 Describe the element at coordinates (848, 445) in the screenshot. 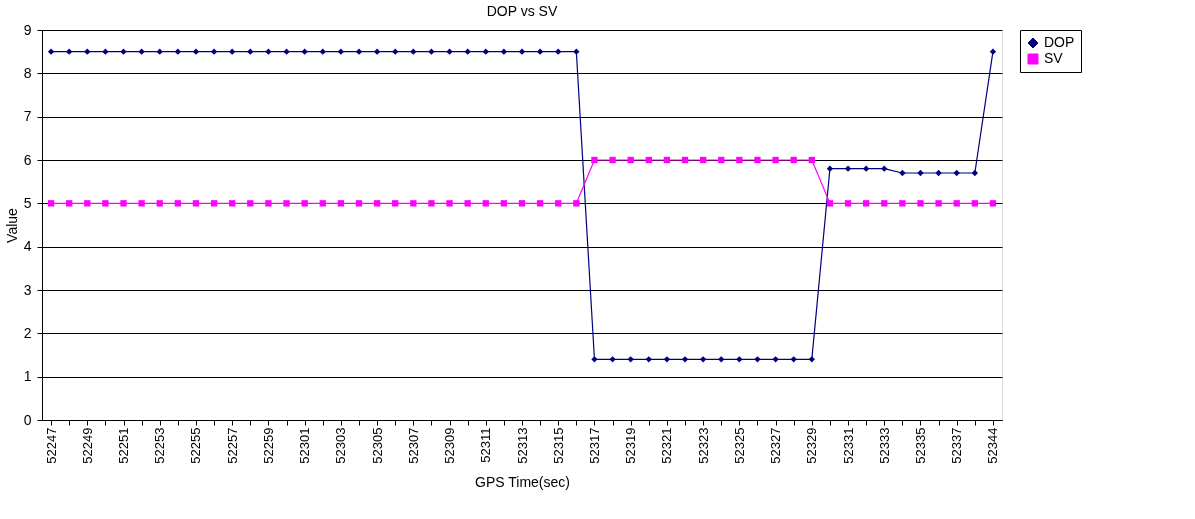

I see `x-tick-label: 52331` at that location.